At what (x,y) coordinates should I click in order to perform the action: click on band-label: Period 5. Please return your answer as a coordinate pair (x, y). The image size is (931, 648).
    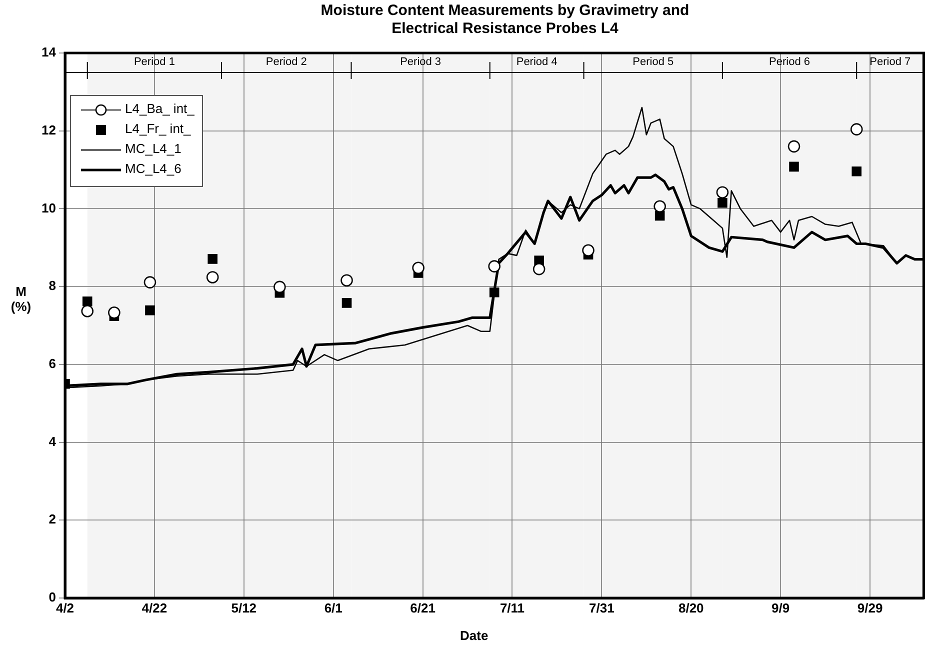
    Looking at the image, I should click on (653, 62).